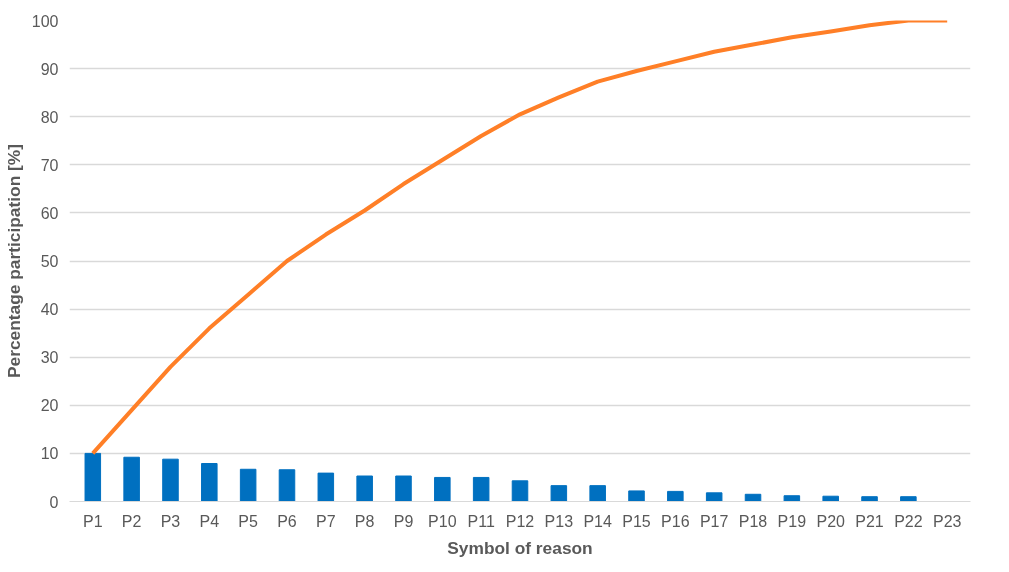  What do you see at coordinates (636, 521) in the screenshot?
I see `x-tick-label: P15` at bounding box center [636, 521].